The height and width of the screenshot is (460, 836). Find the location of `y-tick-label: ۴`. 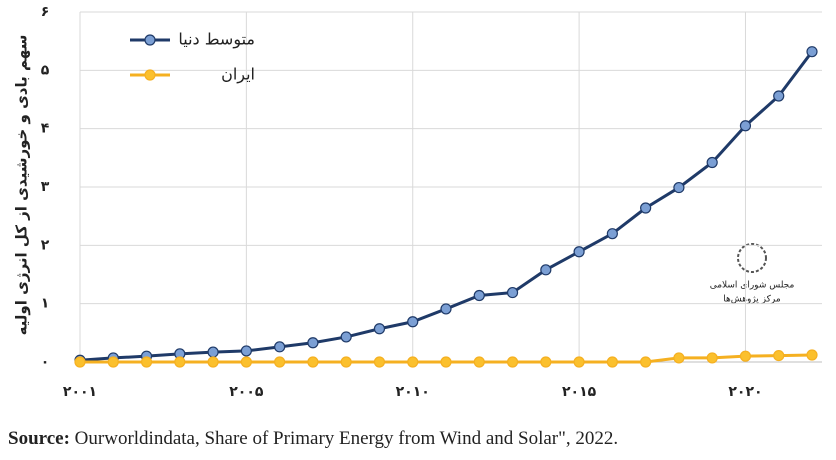

y-tick-label: ۴ is located at coordinates (45, 129).